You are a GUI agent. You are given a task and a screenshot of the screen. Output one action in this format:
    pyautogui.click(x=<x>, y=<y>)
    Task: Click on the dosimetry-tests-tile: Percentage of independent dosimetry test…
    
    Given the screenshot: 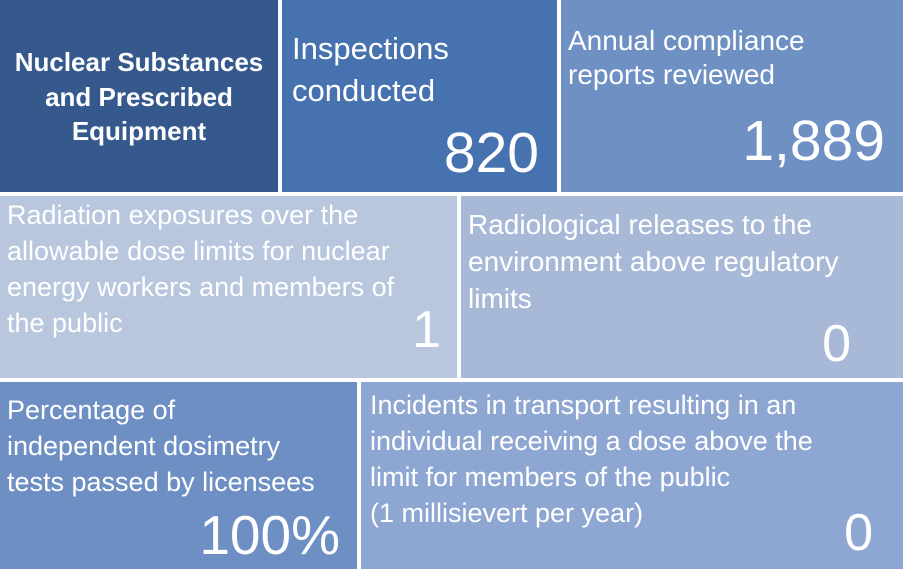 What is the action you would take?
    pyautogui.click(x=178, y=475)
    